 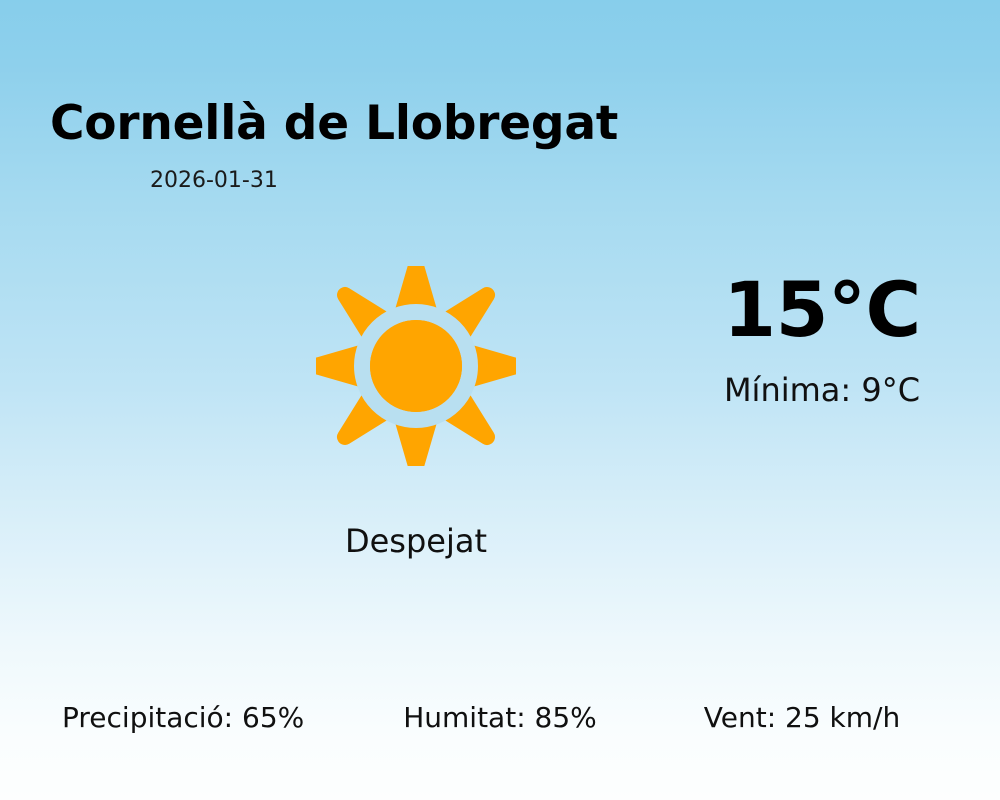 What do you see at coordinates (334, 123) in the screenshot?
I see `page-title: Cornellà de Llobregat` at bounding box center [334, 123].